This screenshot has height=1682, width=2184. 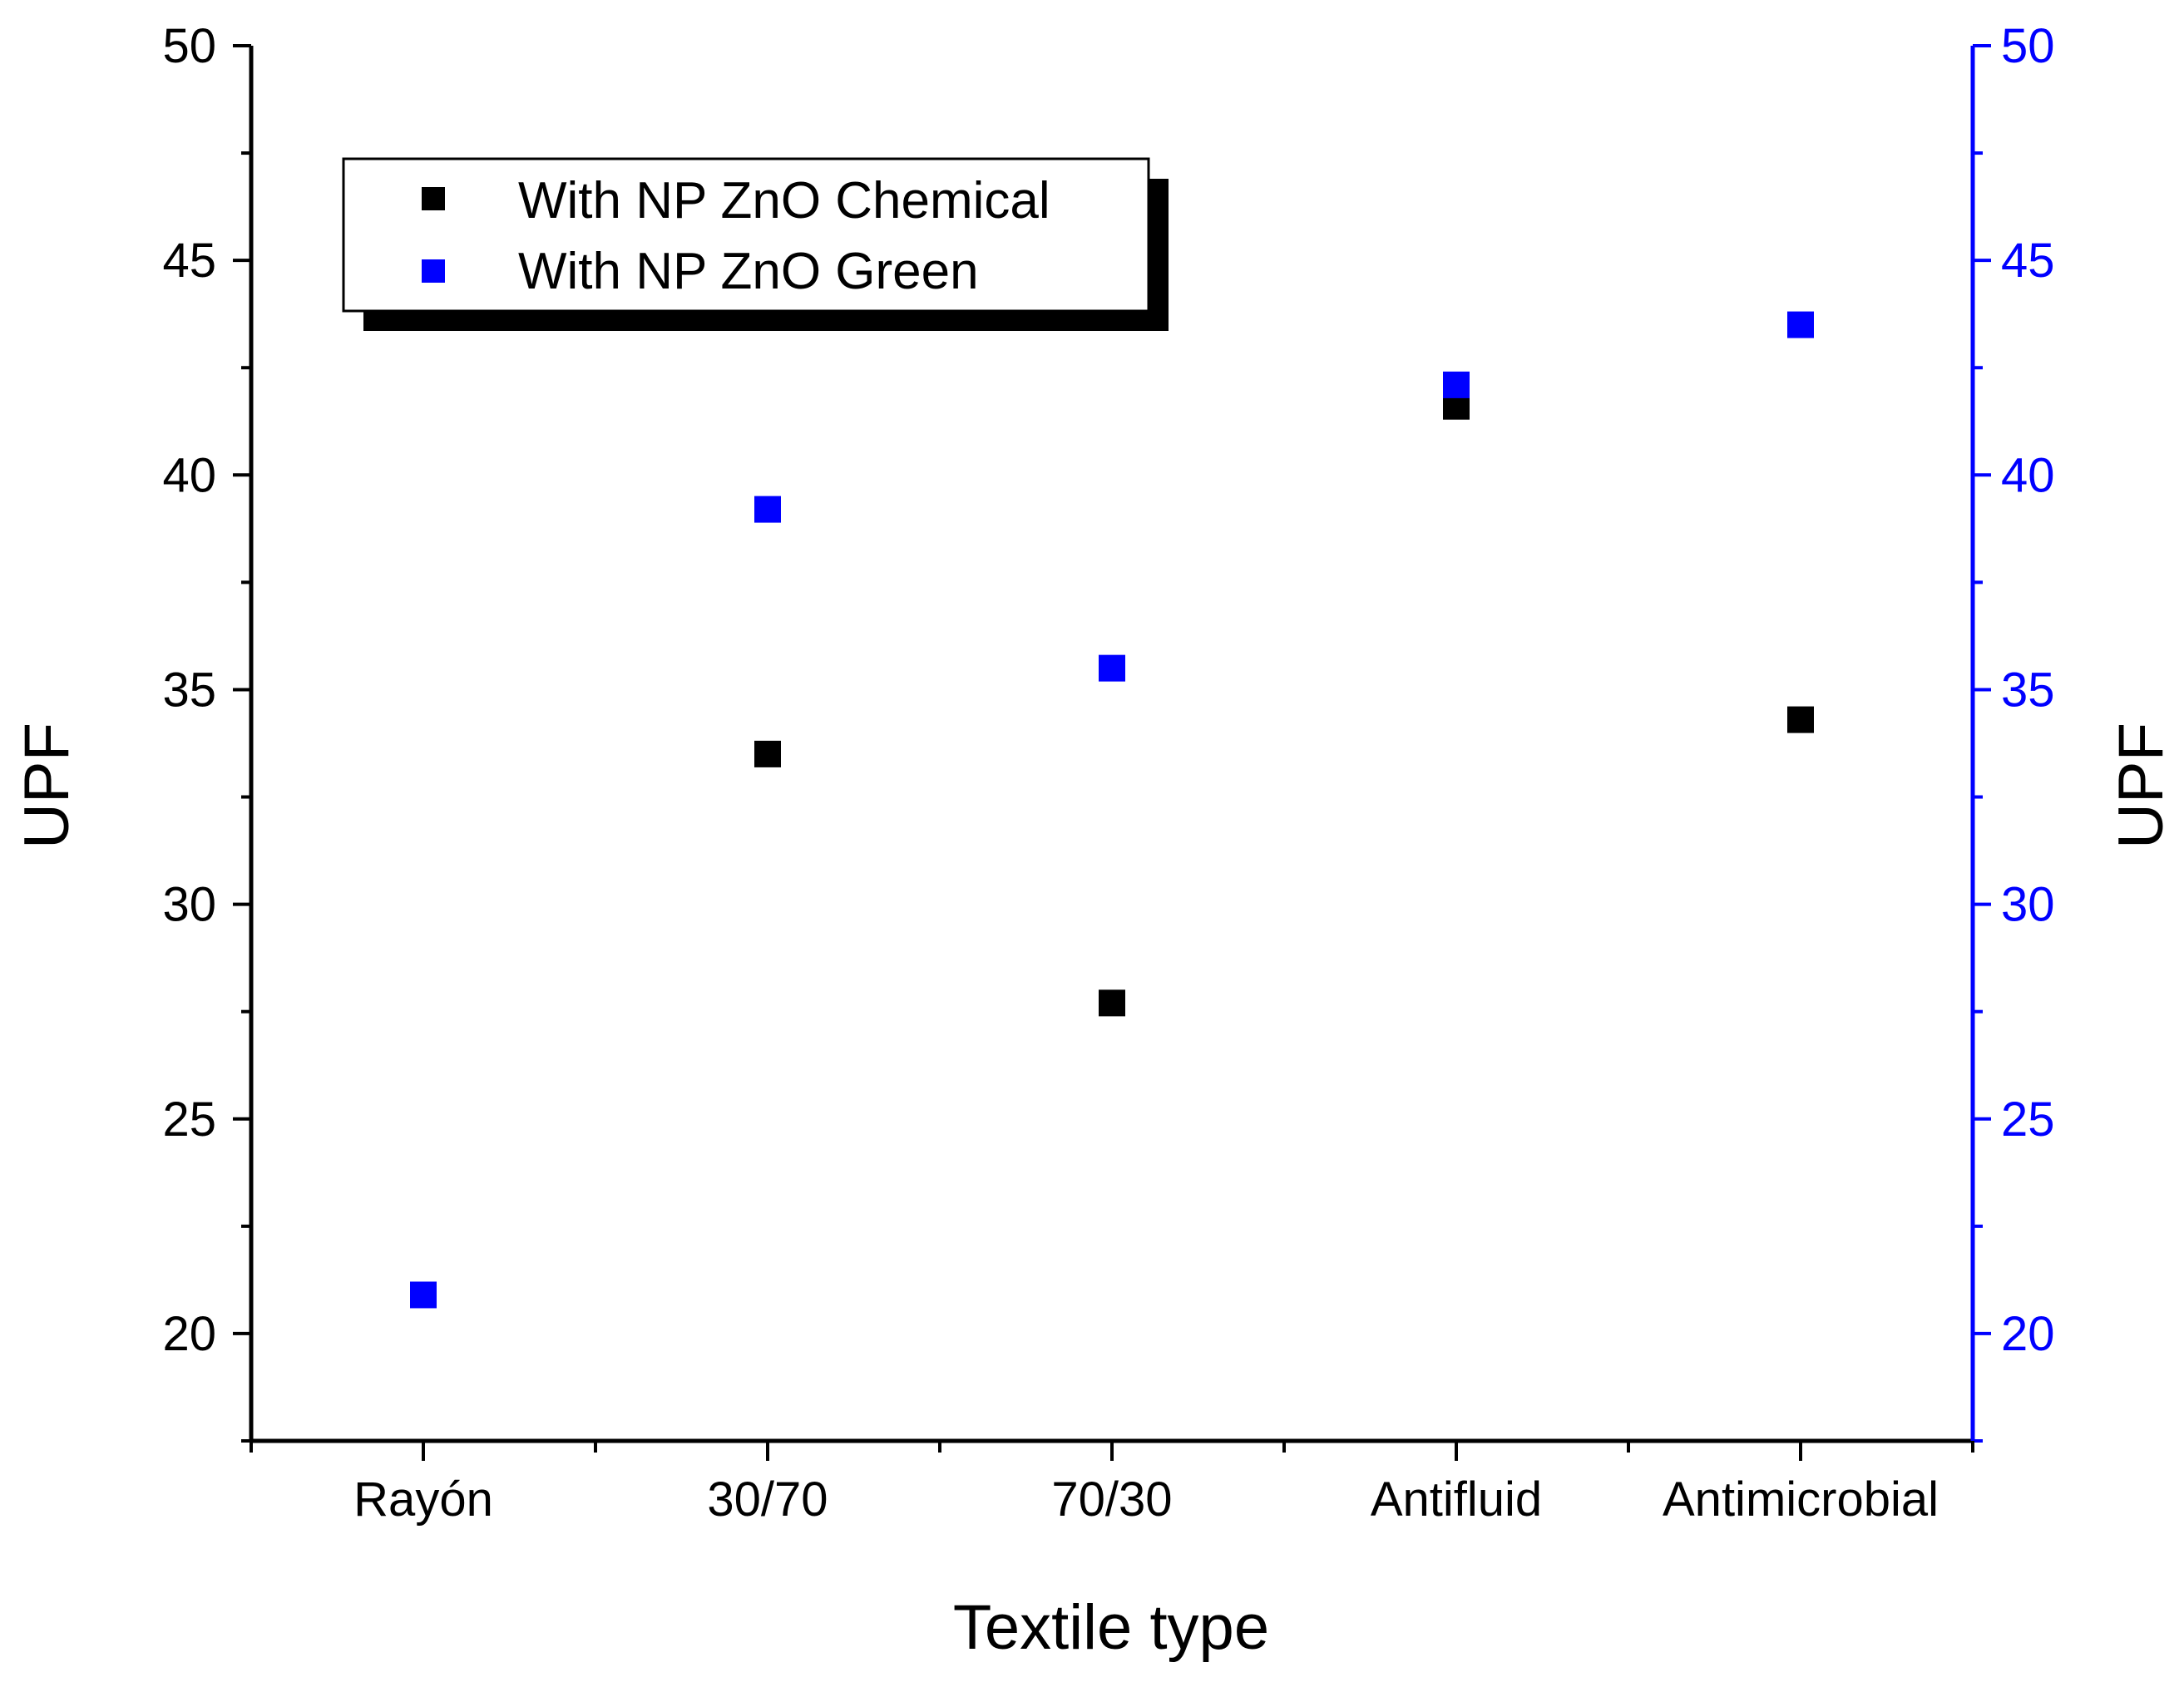 What do you see at coordinates (746, 235) in the screenshot?
I see `legend-box` at bounding box center [746, 235].